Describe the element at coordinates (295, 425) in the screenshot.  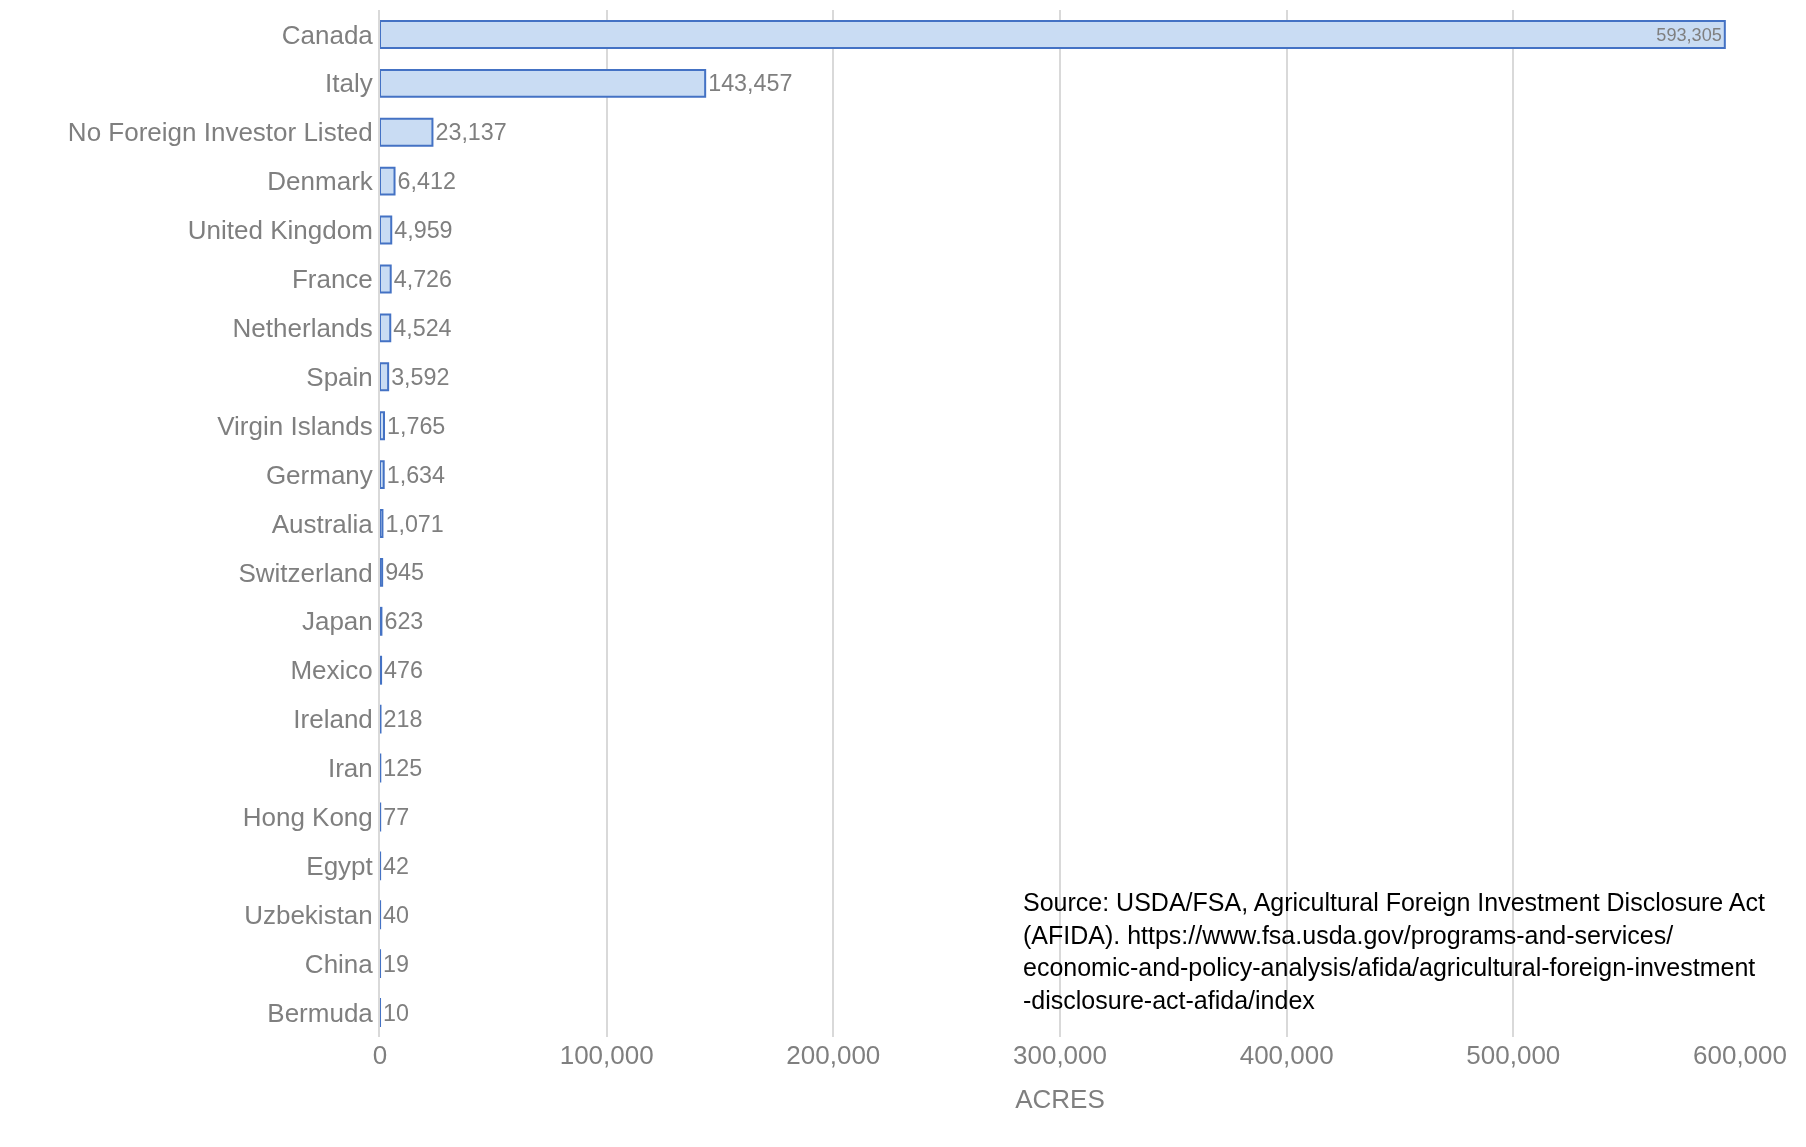
I see `y-tick-label: Virgin Islands` at that location.